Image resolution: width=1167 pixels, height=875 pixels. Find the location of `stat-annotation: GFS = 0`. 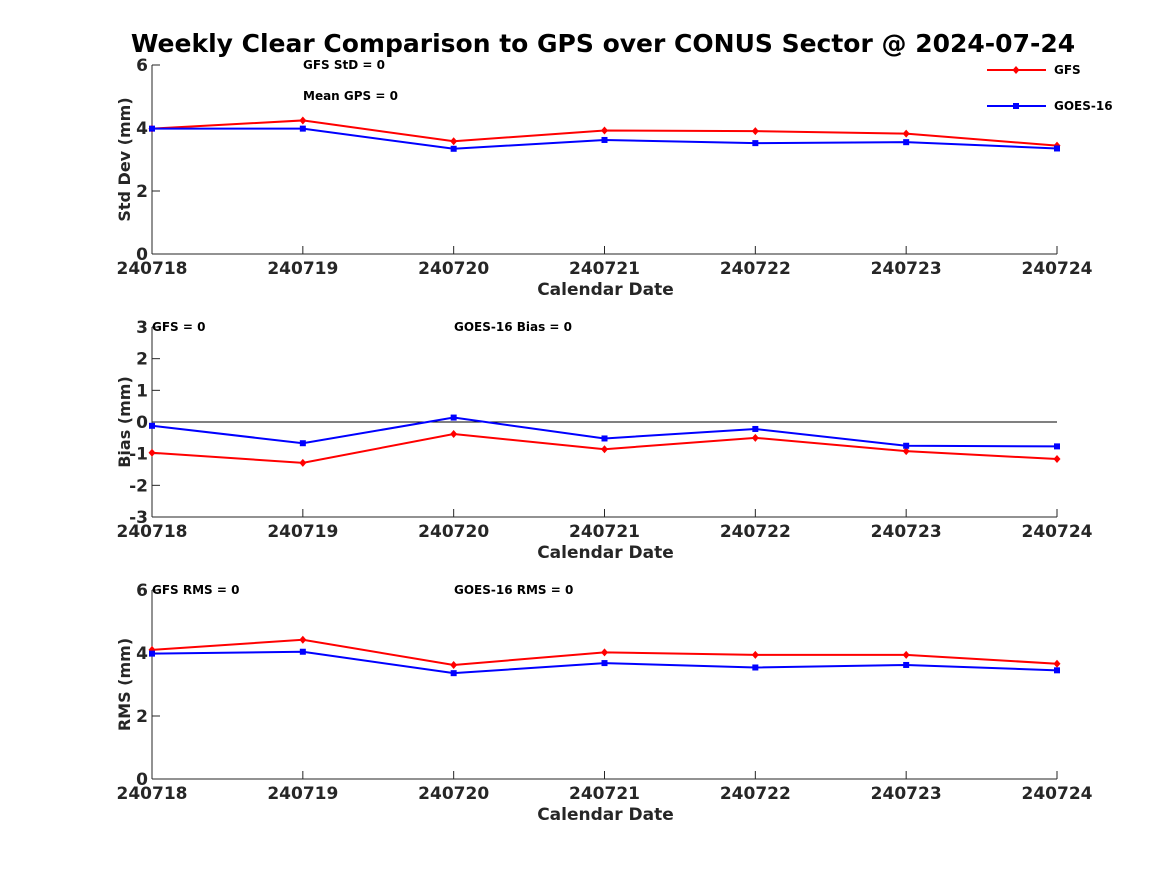

stat-annotation: GFS = 0 is located at coordinates (178, 327).